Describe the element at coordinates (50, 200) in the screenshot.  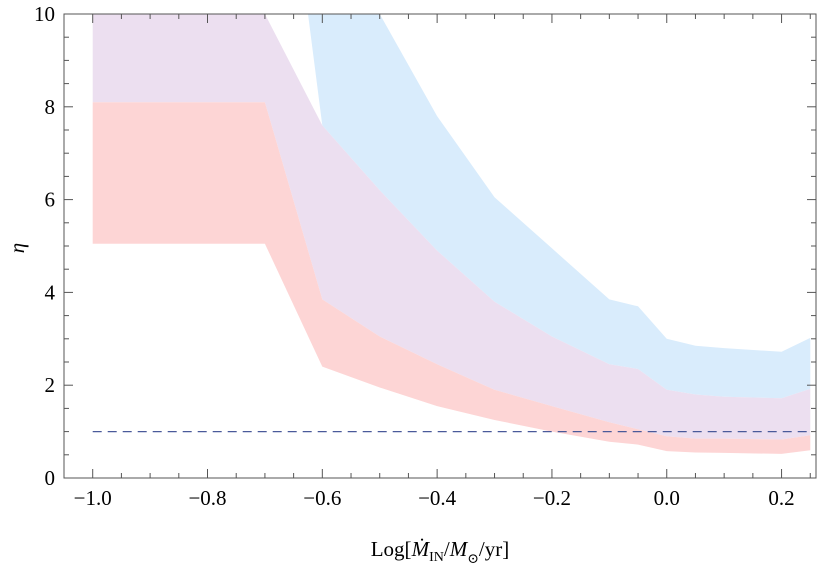
I see `y-tick-label: 6` at that location.